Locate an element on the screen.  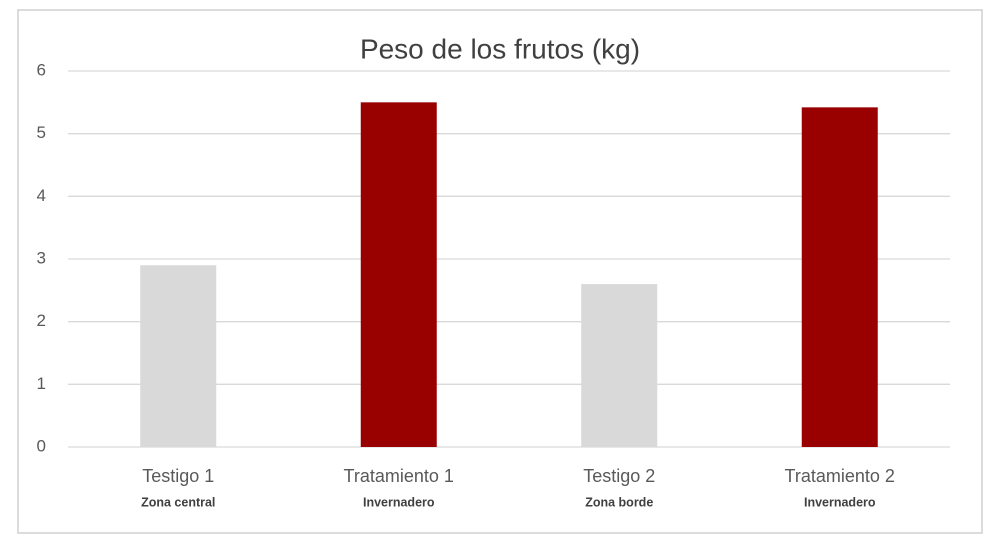
x-tick-label: Tratamiento 2 is located at coordinates (840, 476).